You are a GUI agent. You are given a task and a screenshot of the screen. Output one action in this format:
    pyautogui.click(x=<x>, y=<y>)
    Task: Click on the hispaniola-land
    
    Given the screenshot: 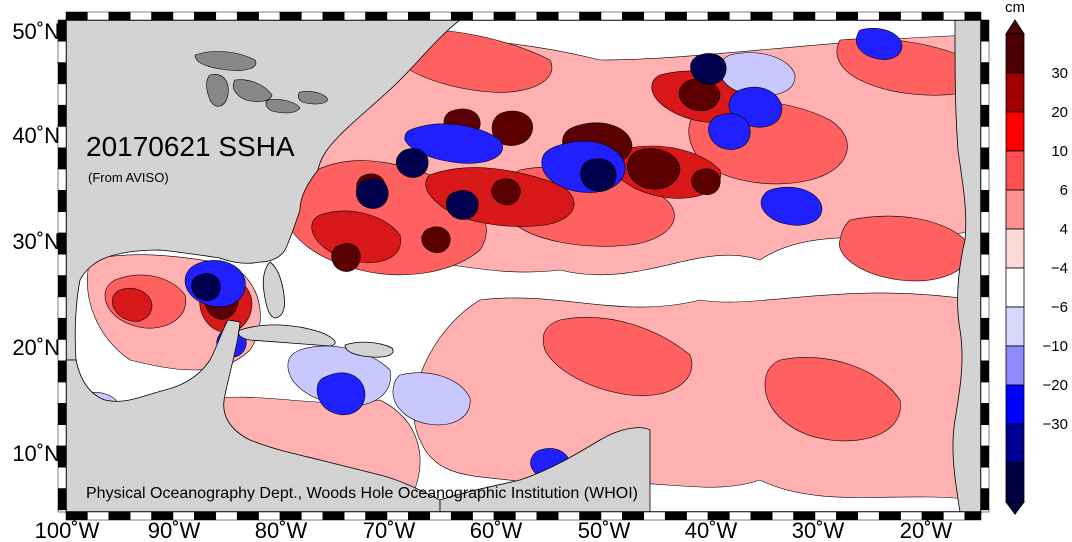 What is the action you would take?
    pyautogui.click(x=369, y=349)
    